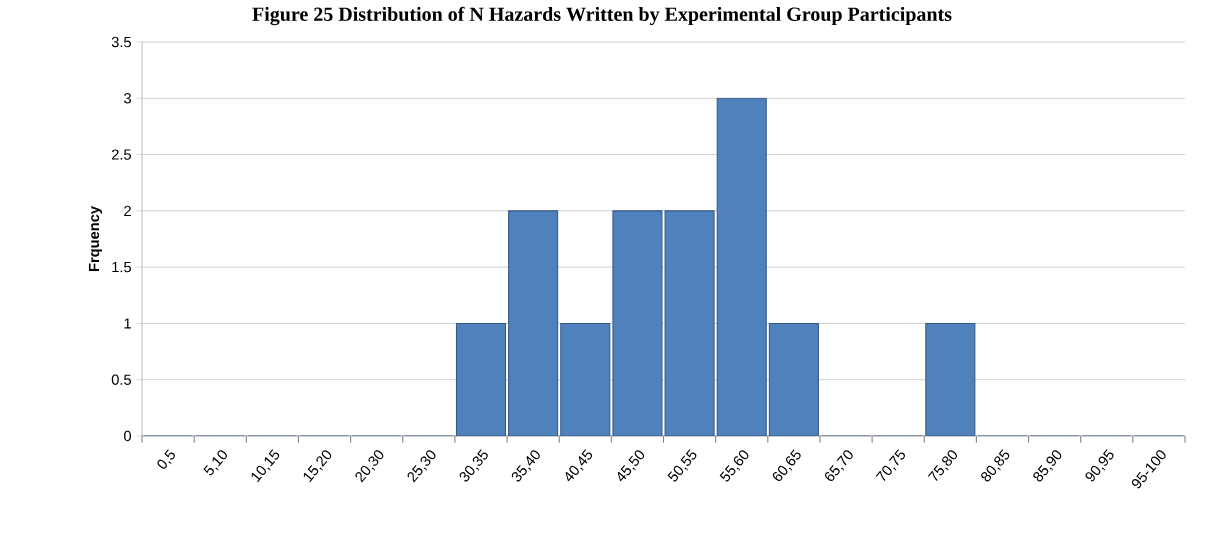 The height and width of the screenshot is (545, 1205). Describe the element at coordinates (166, 459) in the screenshot. I see `x-tick-label: 0,5` at that location.